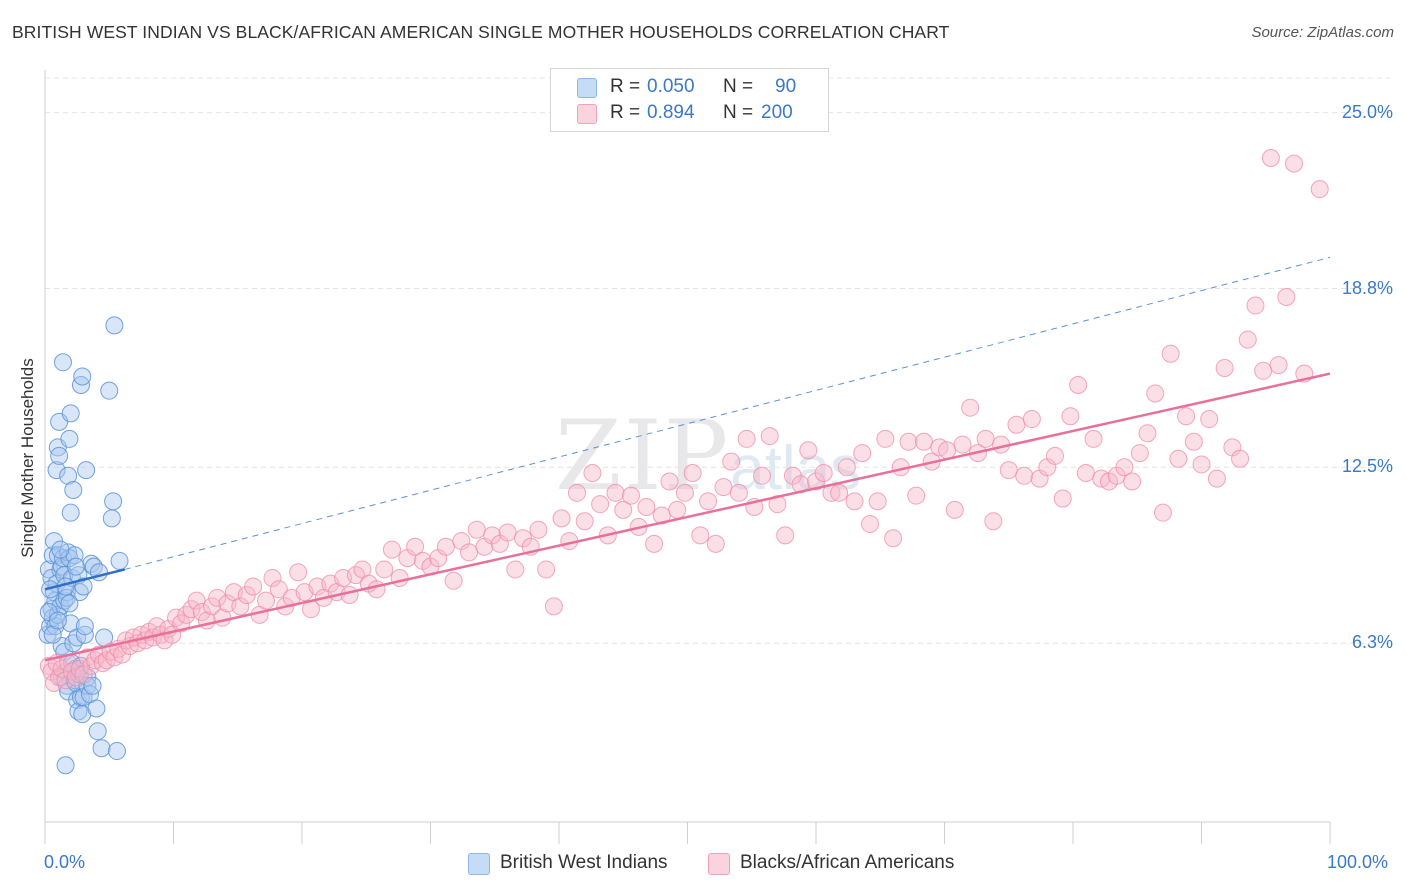  Describe the element at coordinates (584, 862) in the screenshot. I see `legend-label: British West Indians` at that location.